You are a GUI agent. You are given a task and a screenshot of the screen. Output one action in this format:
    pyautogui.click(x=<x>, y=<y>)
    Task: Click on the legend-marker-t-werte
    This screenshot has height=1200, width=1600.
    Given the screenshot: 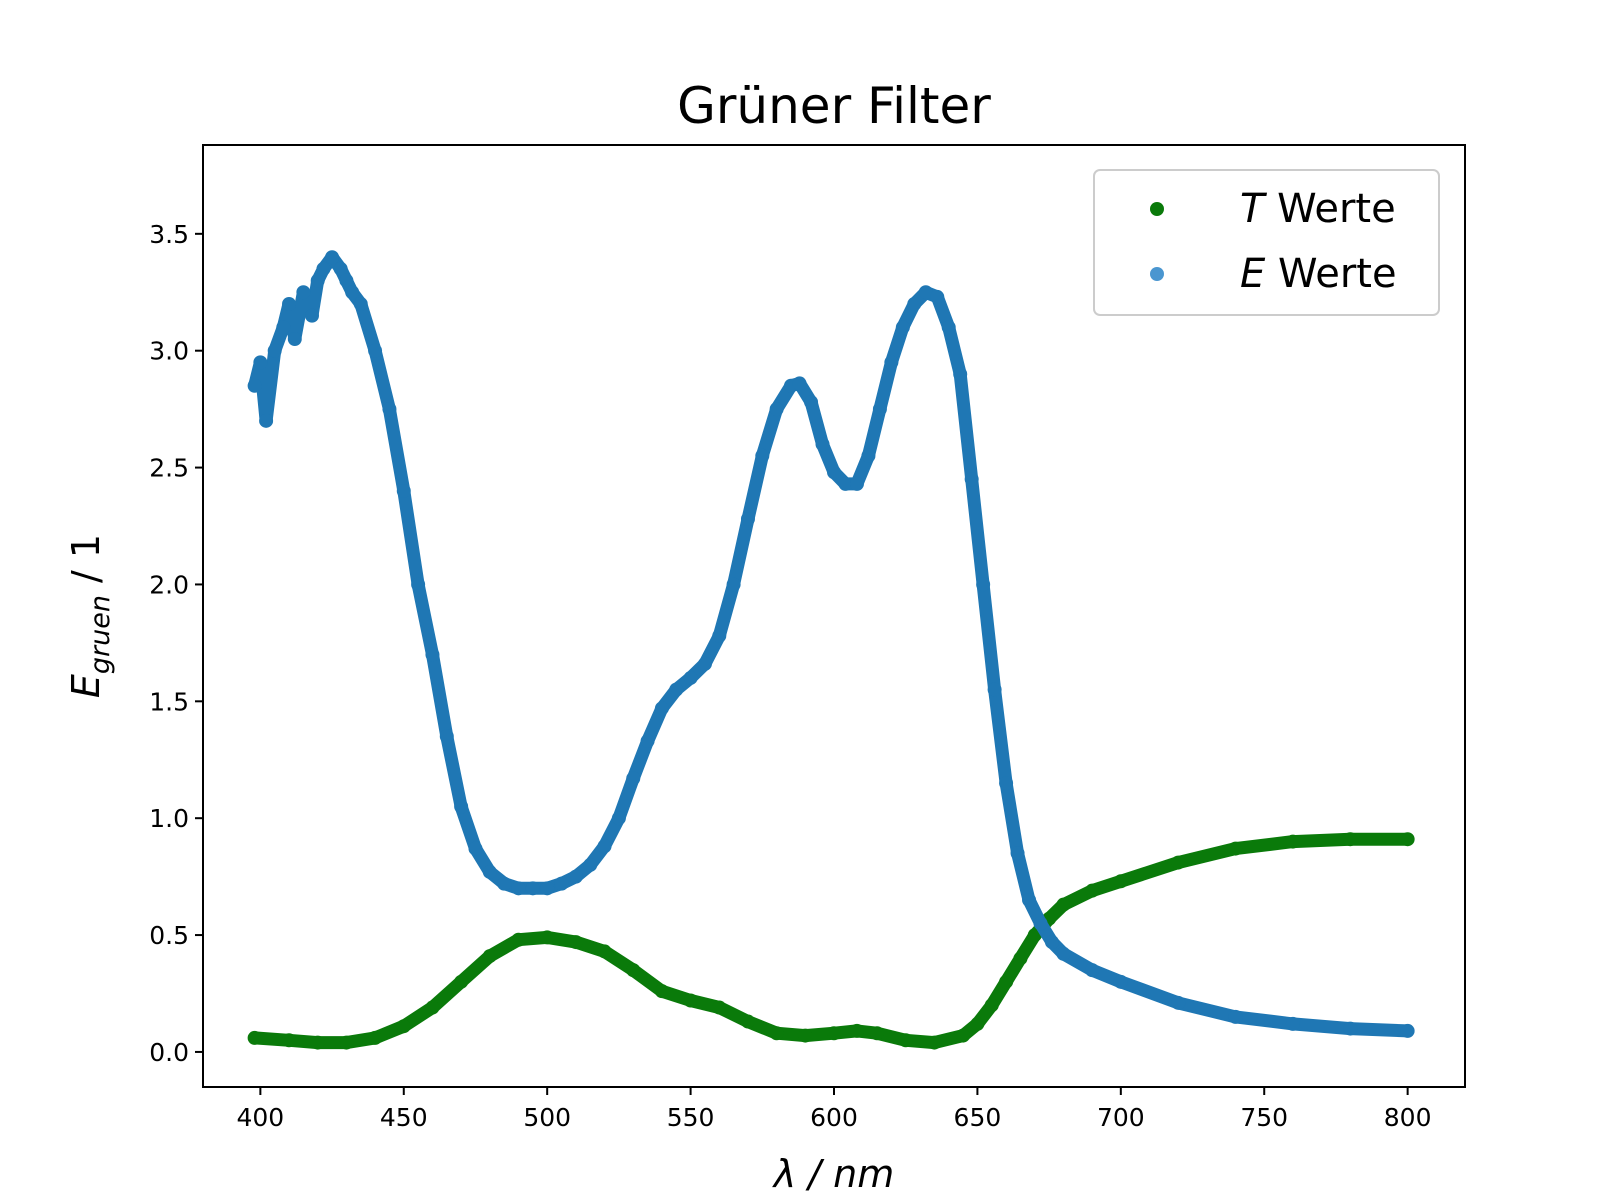 What is the action you would take?
    pyautogui.click(x=1157, y=209)
    